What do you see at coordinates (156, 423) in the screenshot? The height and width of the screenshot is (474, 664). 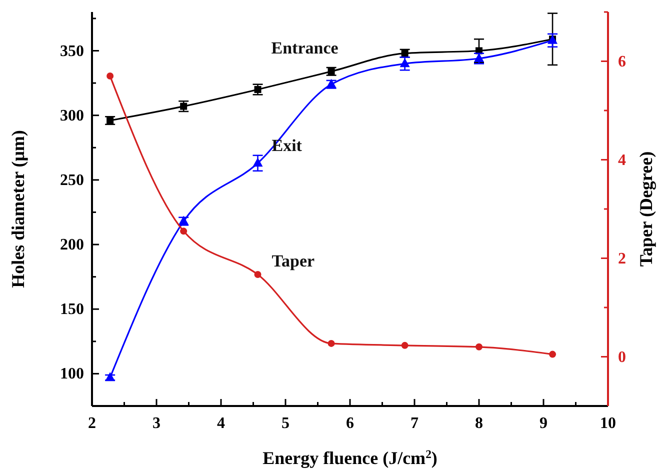 I see `x-tick-label: 3` at bounding box center [156, 423].